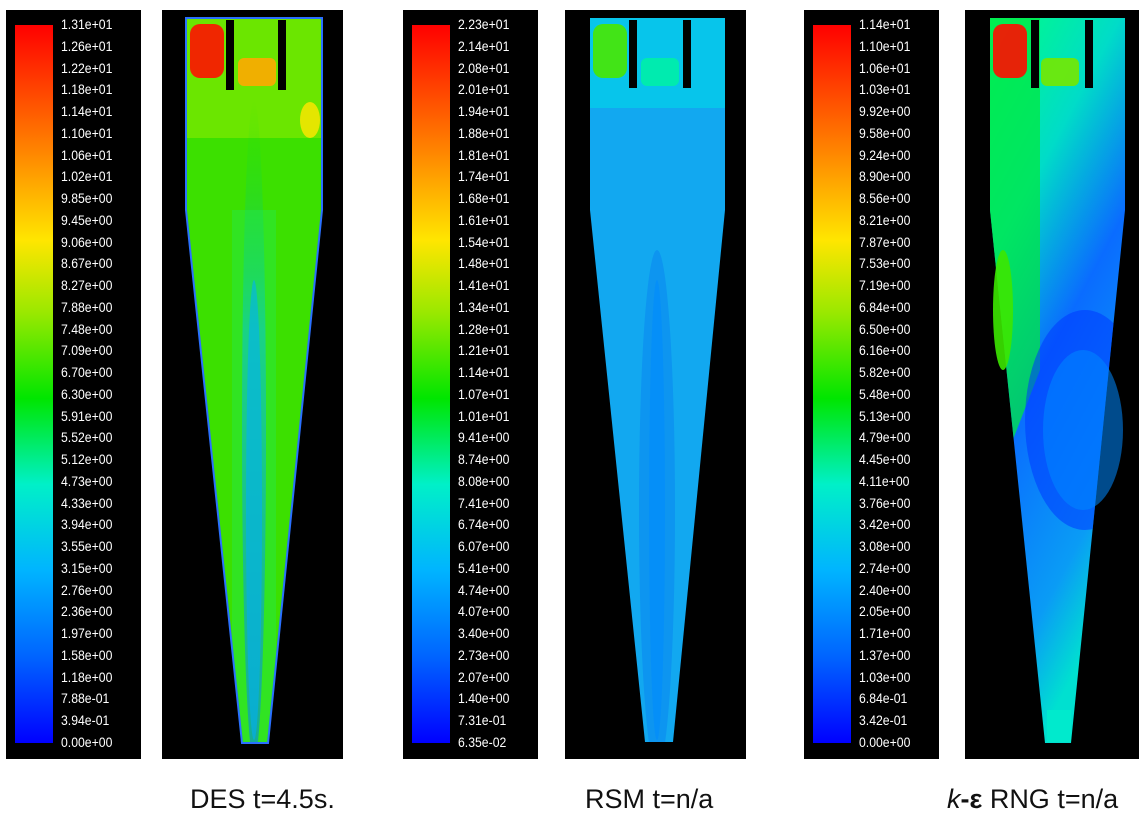 The image size is (1139, 827). I want to click on colorbar-tick-label: 9.45e+00, so click(87, 220).